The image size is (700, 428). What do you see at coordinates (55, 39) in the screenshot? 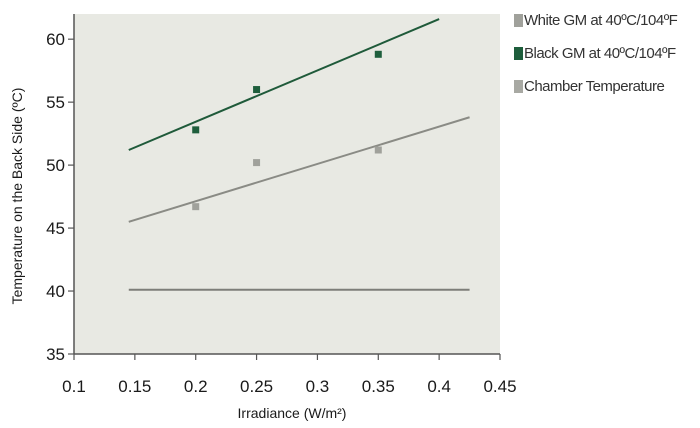
I see `y-tick-label: 60` at bounding box center [55, 39].